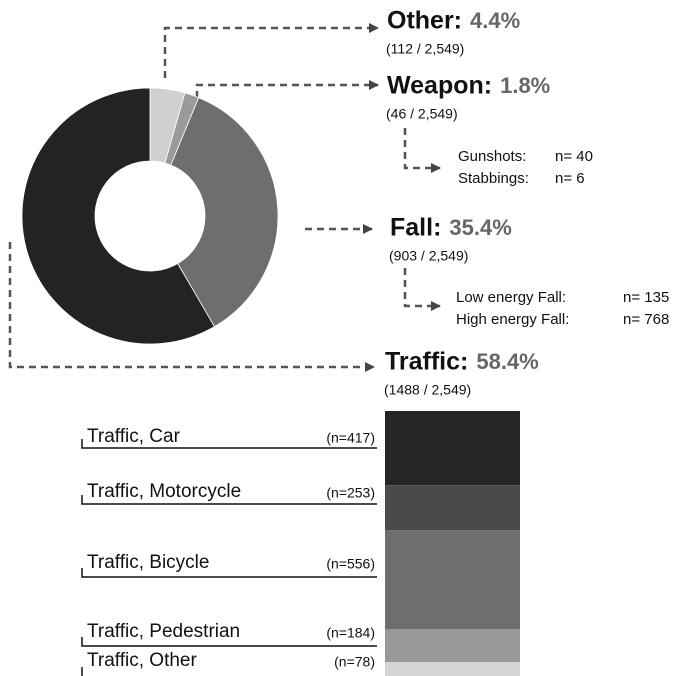  Describe the element at coordinates (525, 85) in the screenshot. I see `slice-value-label: 1.8%` at that location.